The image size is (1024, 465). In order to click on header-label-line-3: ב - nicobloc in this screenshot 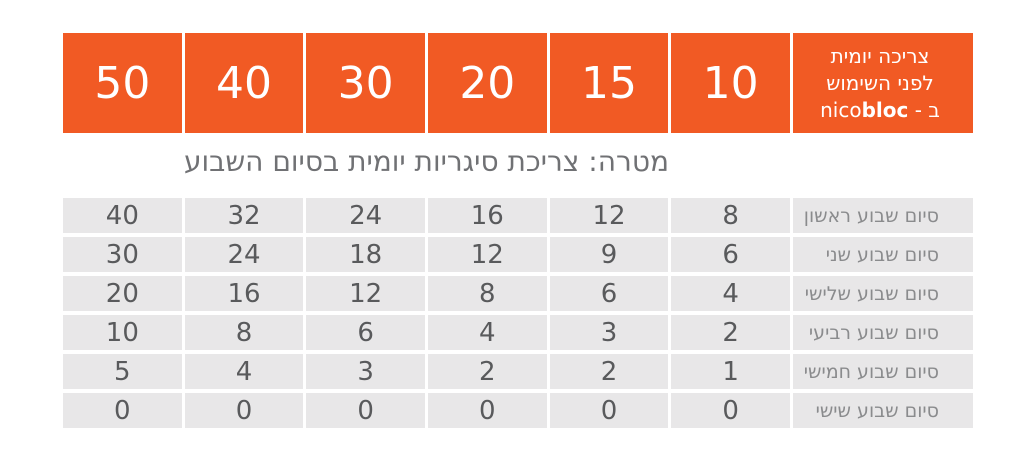, I will do `click(880, 109)`.